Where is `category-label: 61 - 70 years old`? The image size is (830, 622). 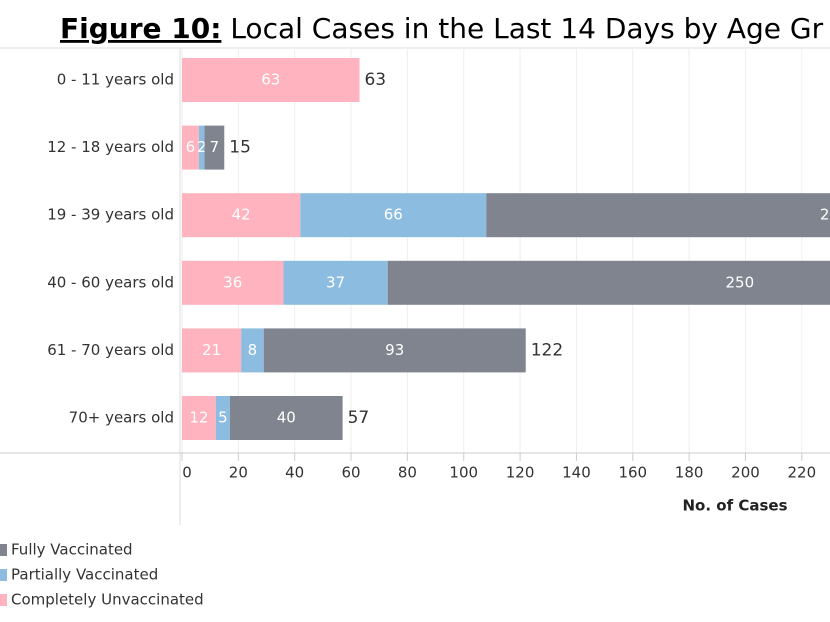 category-label: 61 - 70 years old is located at coordinates (110, 350).